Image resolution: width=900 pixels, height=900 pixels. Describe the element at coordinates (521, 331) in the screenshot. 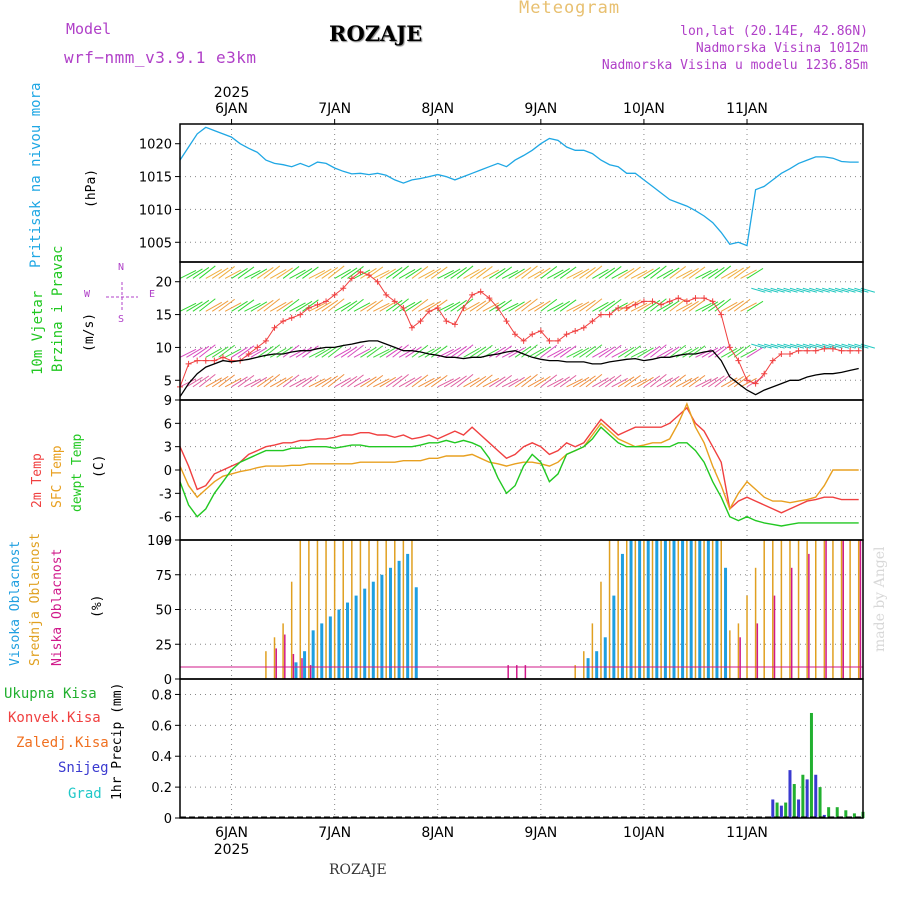

I see `panel-background` at that location.